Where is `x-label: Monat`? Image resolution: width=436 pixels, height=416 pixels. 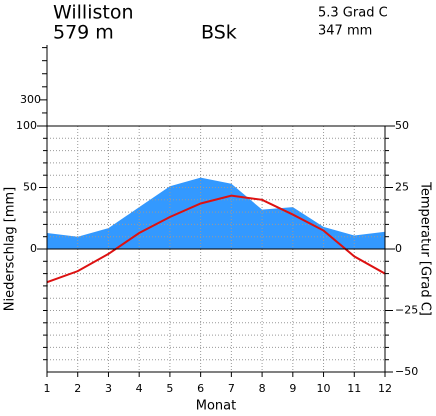
x-label: Monat is located at coordinates (216, 406).